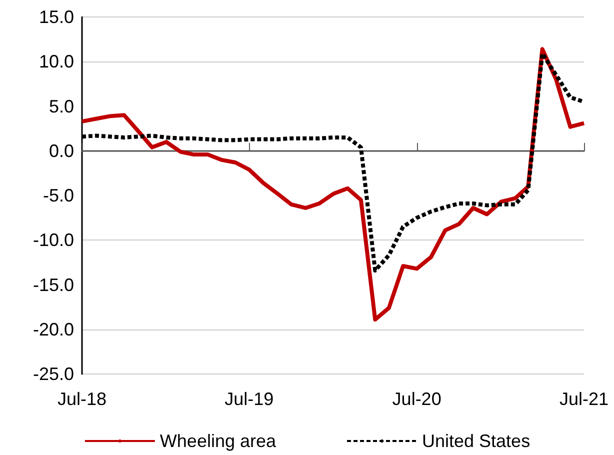  What do you see at coordinates (218, 441) in the screenshot?
I see `legend-label: Wheeling area` at bounding box center [218, 441].